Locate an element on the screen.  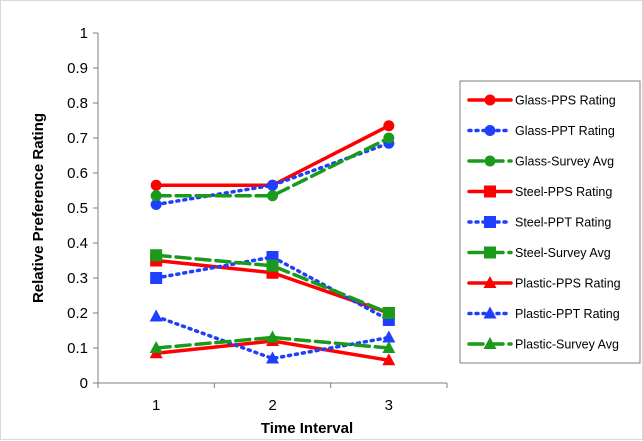
y-tick-label: 0.1 is located at coordinates (77, 348).